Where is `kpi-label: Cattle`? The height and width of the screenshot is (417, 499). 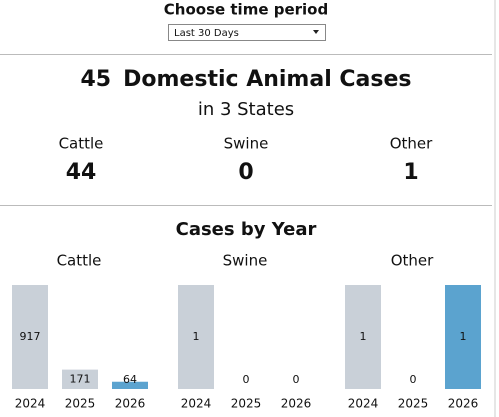
kpi-label: Cattle is located at coordinates (81, 144).